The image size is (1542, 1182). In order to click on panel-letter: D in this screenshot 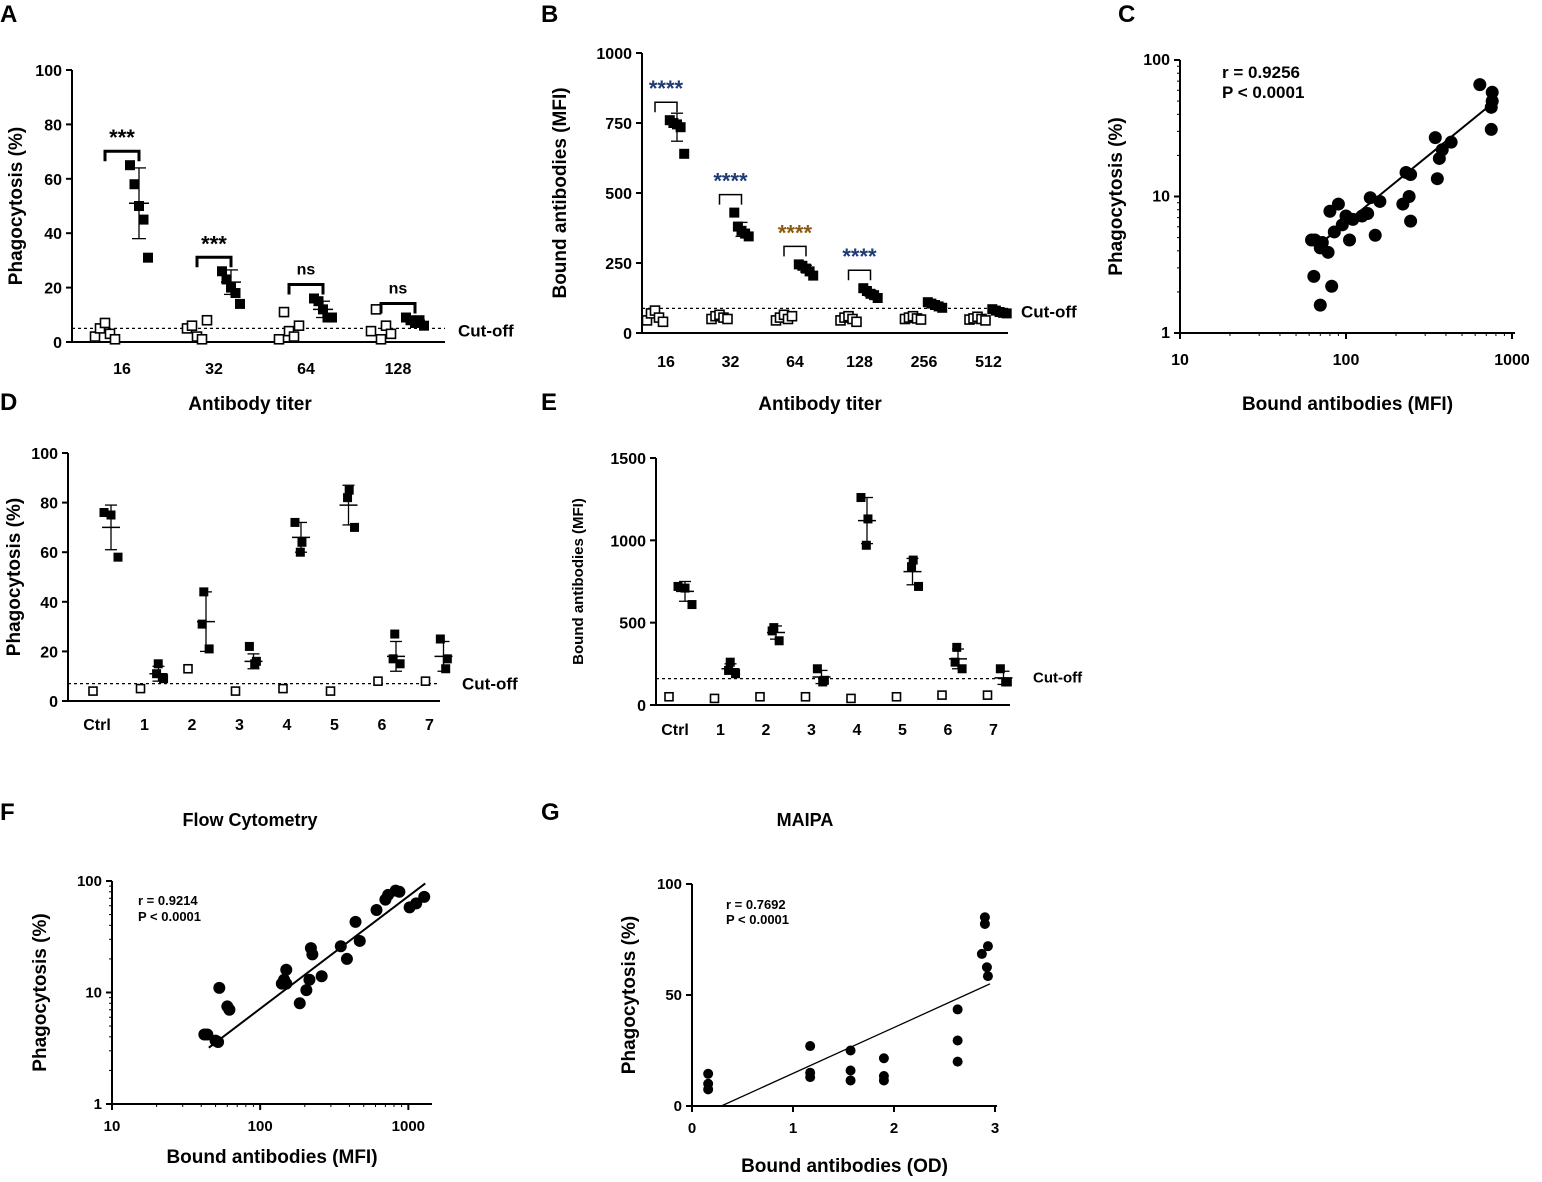, I will do `click(8, 402)`.